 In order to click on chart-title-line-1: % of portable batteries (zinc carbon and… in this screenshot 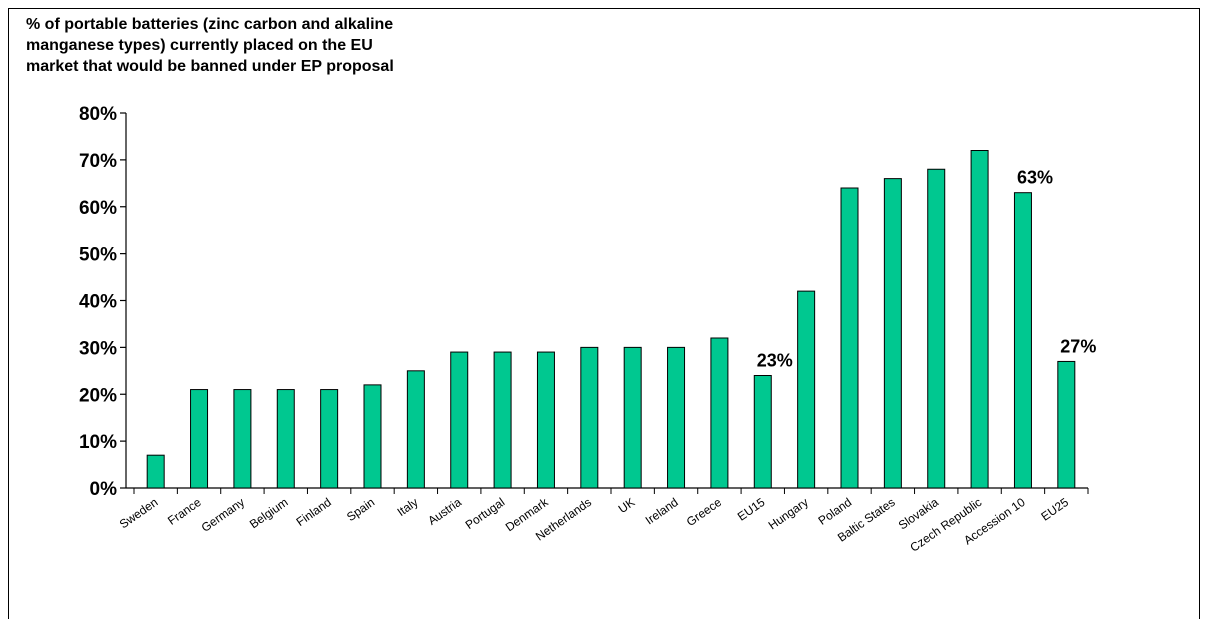, I will do `click(210, 24)`.